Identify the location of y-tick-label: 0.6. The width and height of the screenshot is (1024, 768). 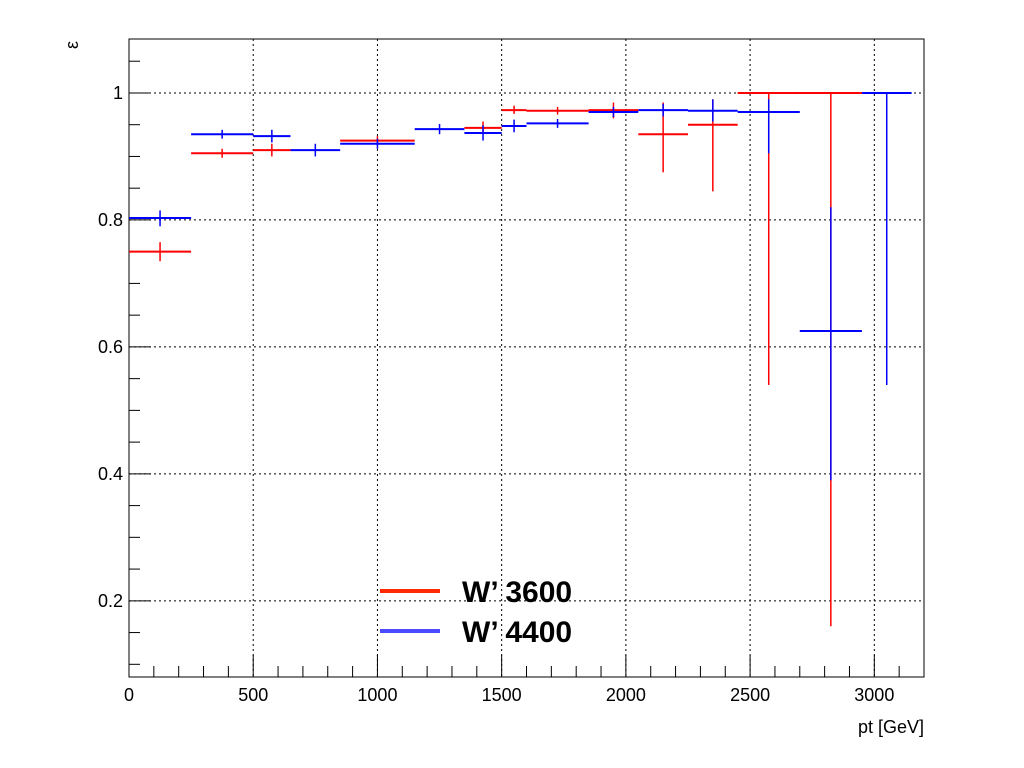
(110, 347).